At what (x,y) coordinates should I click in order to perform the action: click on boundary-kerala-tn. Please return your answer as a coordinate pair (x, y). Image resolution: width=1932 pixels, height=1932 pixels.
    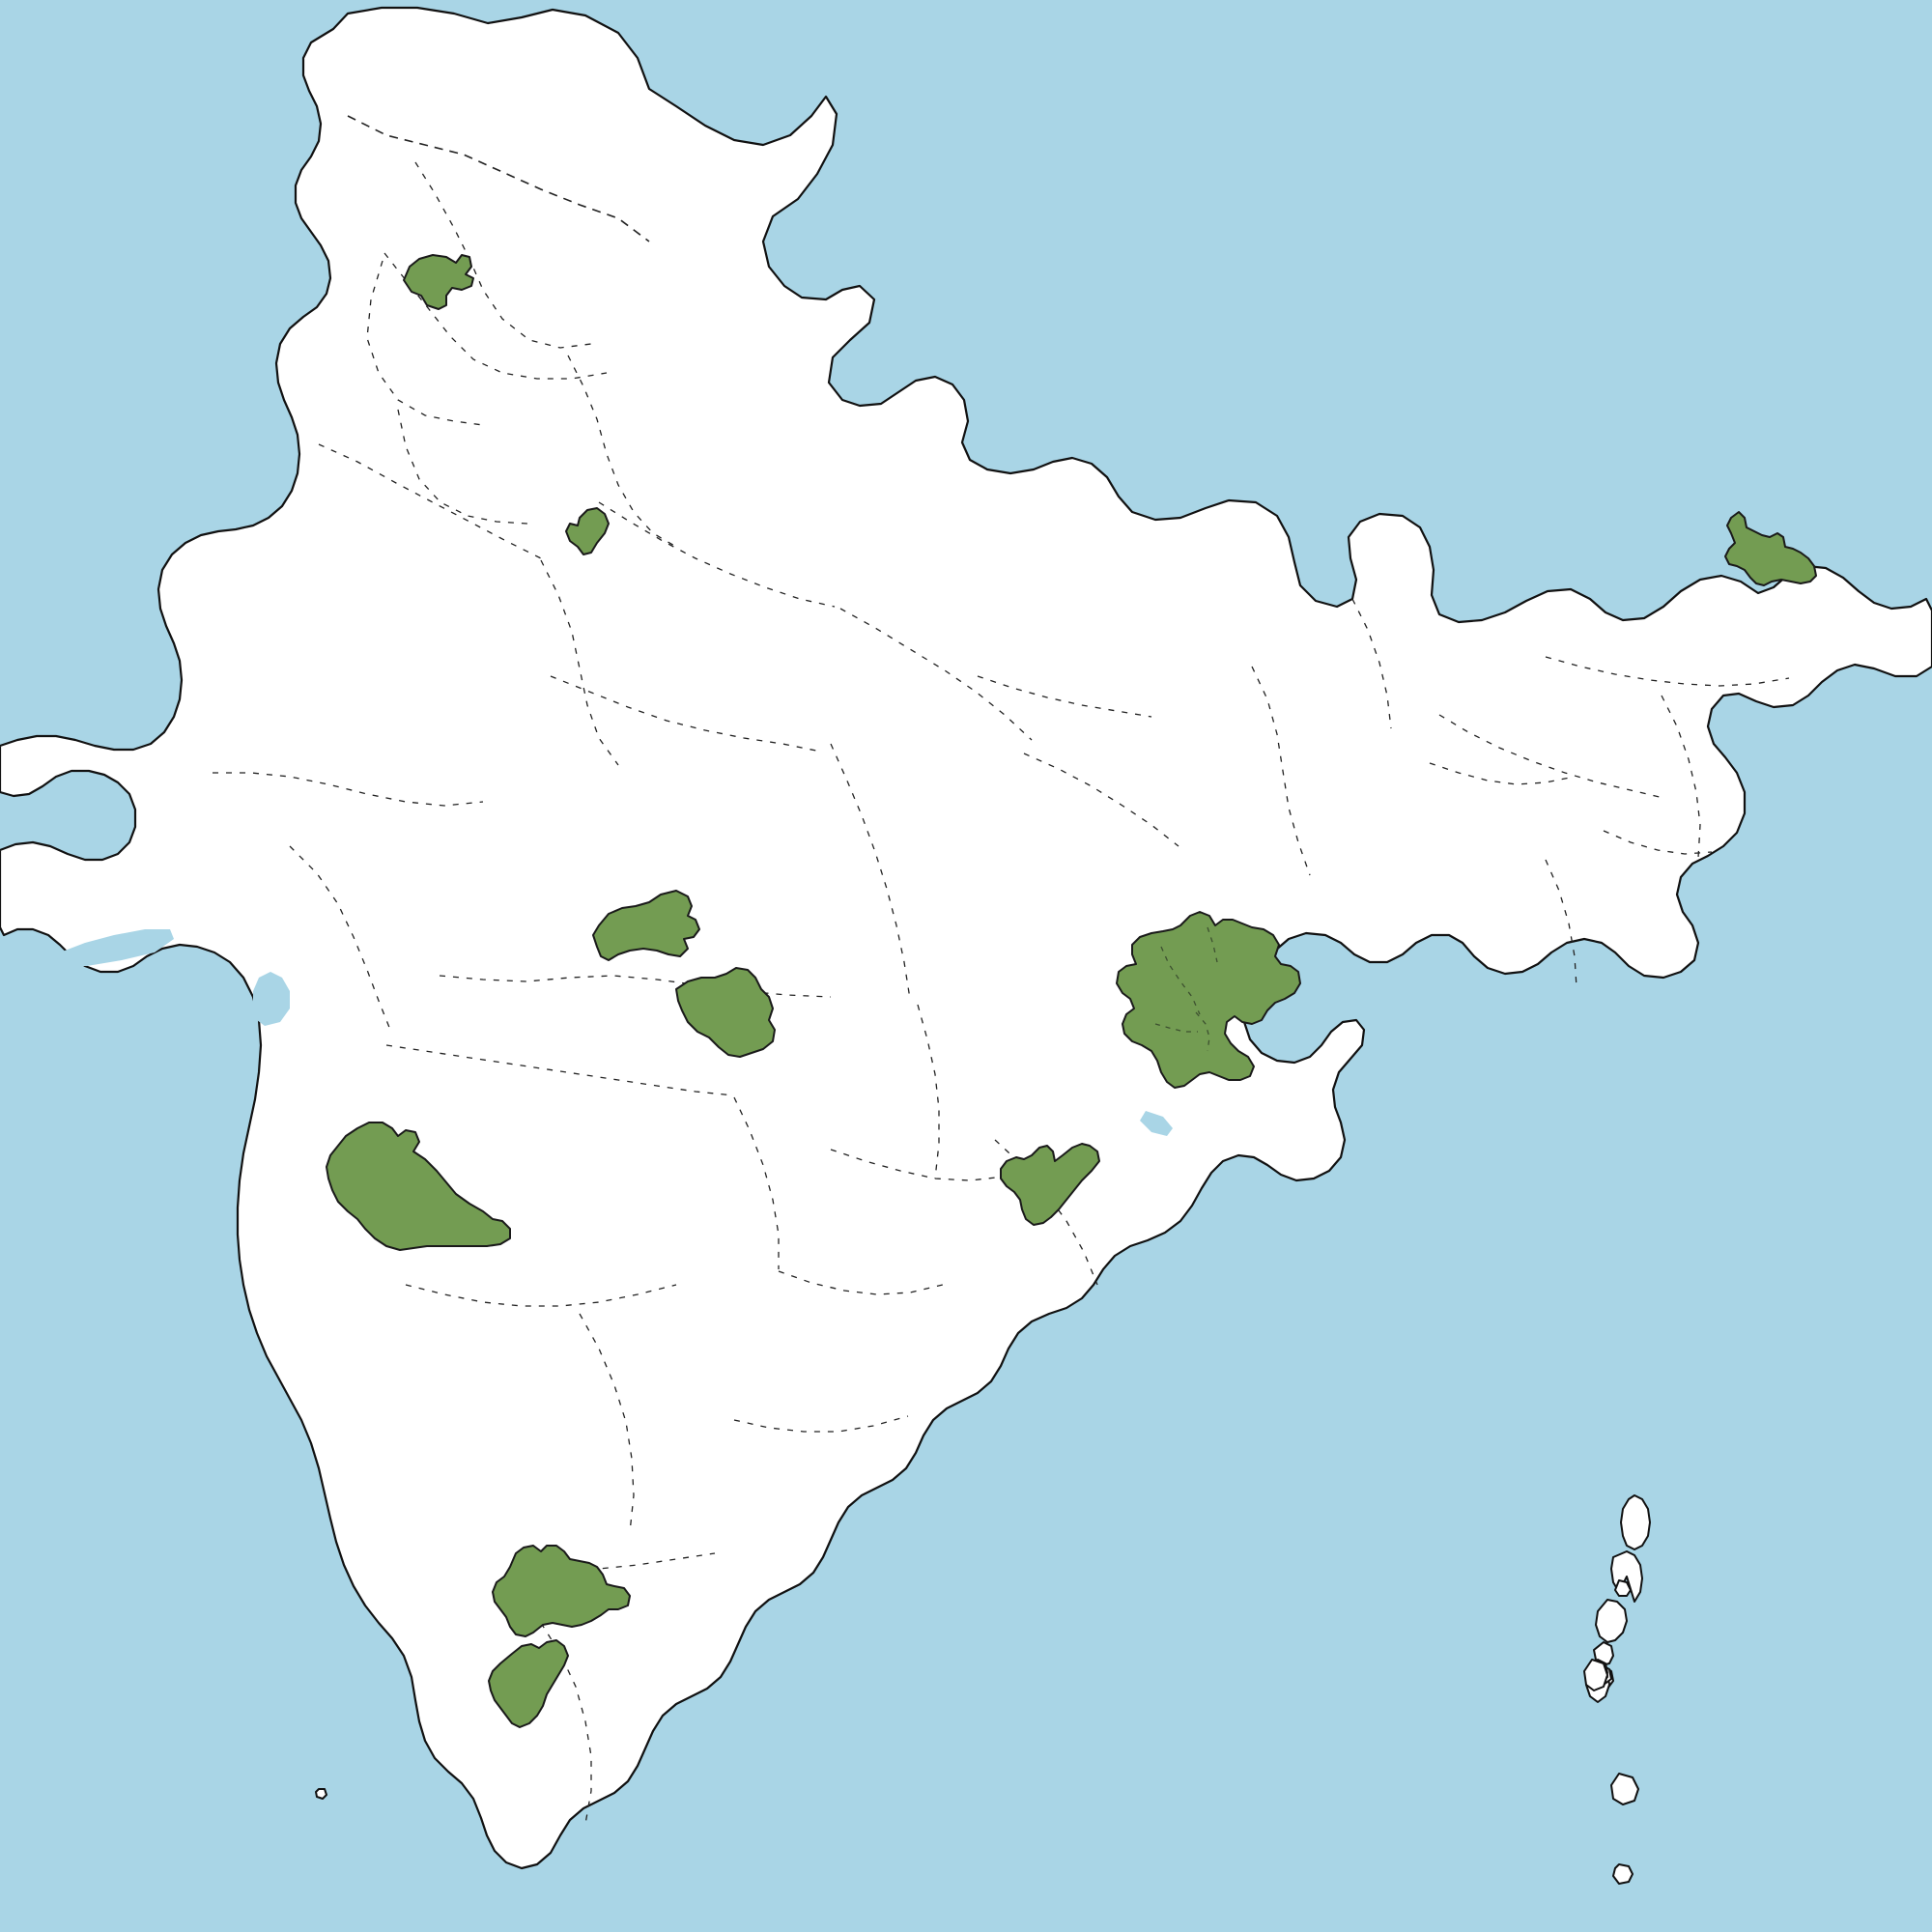
    Looking at the image, I should click on (566, 1723).